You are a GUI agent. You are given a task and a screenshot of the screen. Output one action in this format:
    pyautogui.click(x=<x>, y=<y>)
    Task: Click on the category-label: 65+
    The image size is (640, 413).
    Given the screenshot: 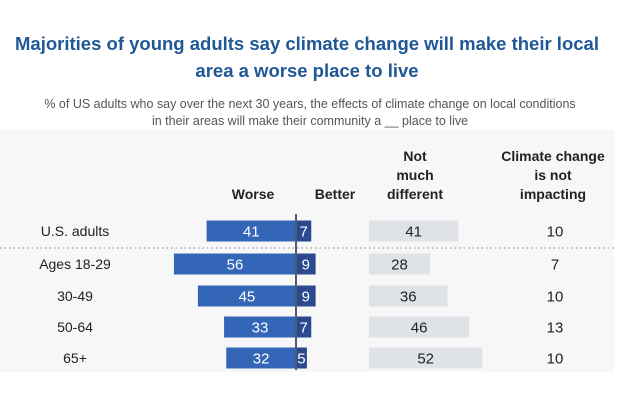 What is the action you would take?
    pyautogui.click(x=75, y=358)
    